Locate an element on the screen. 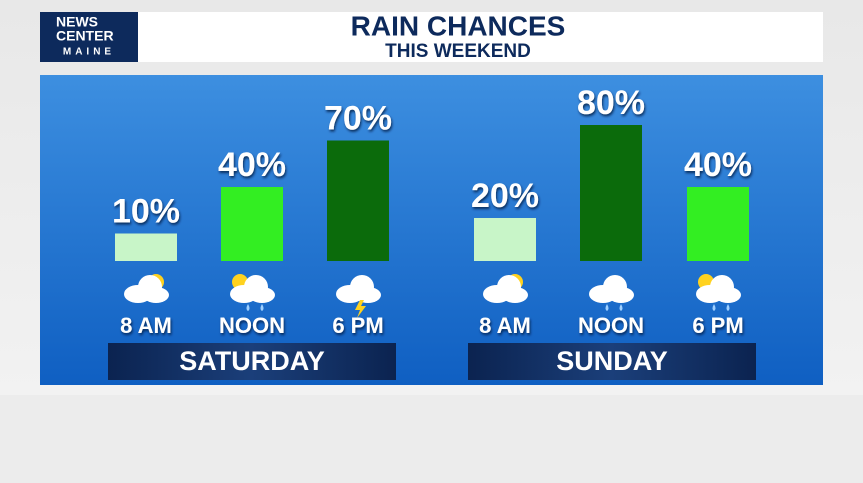 This screenshot has width=863, height=483. title: RAIN CHANCES is located at coordinates (458, 25).